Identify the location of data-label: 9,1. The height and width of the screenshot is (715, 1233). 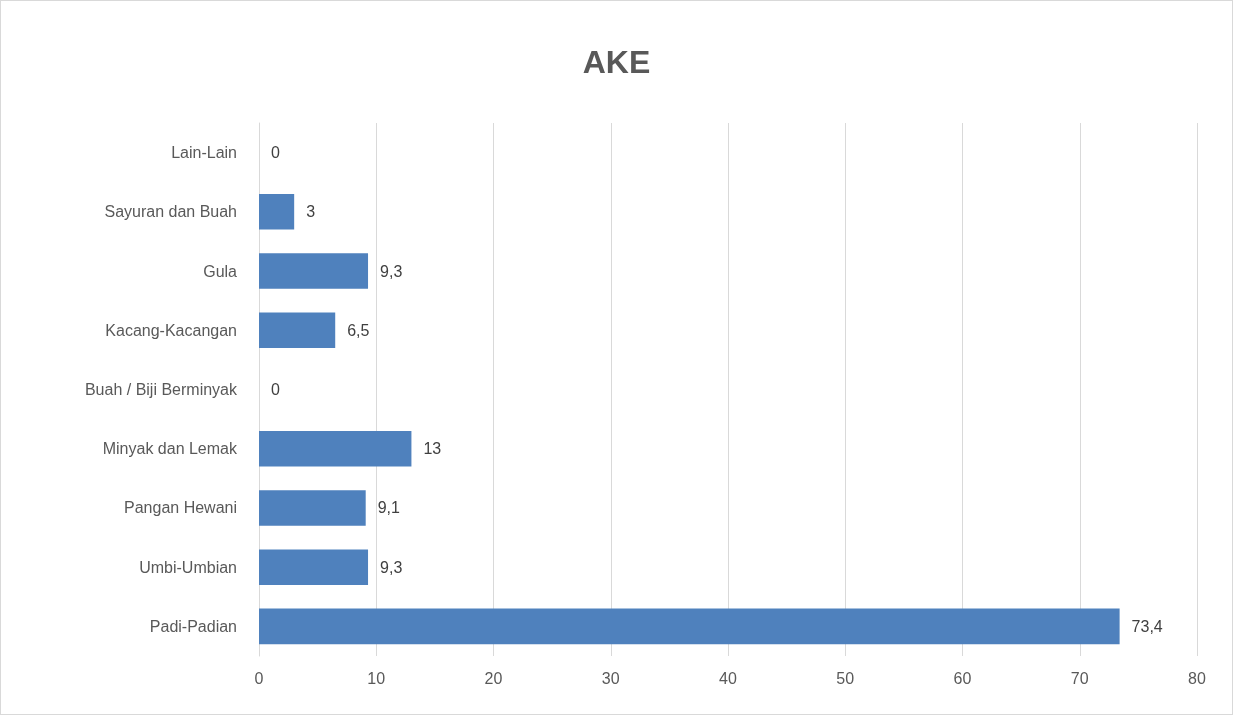
(389, 508).